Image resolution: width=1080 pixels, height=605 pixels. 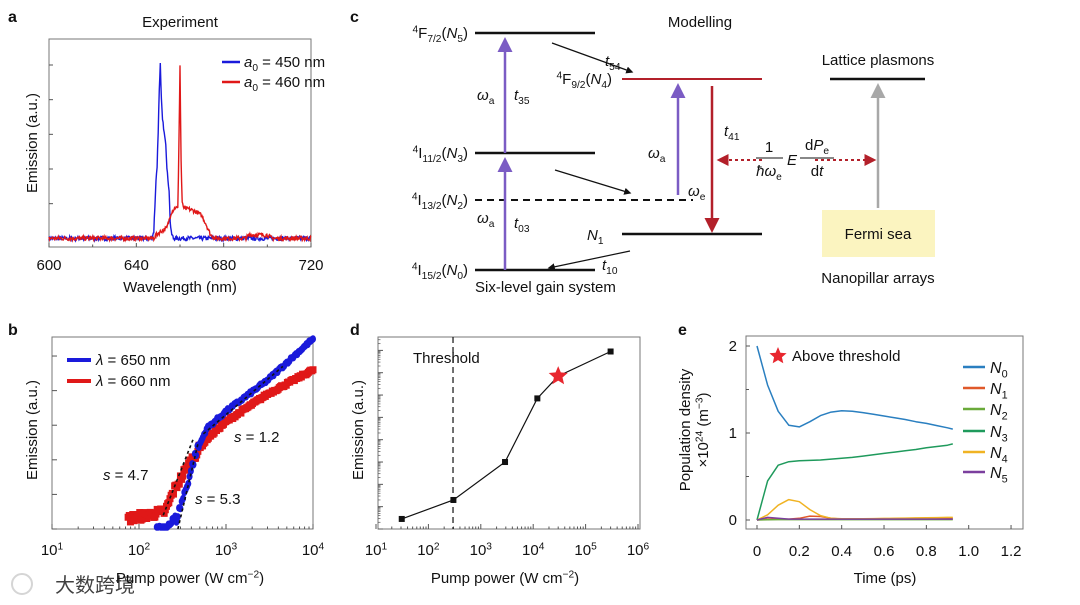 I want to click on x-tick-label: 600, so click(x=48, y=265).